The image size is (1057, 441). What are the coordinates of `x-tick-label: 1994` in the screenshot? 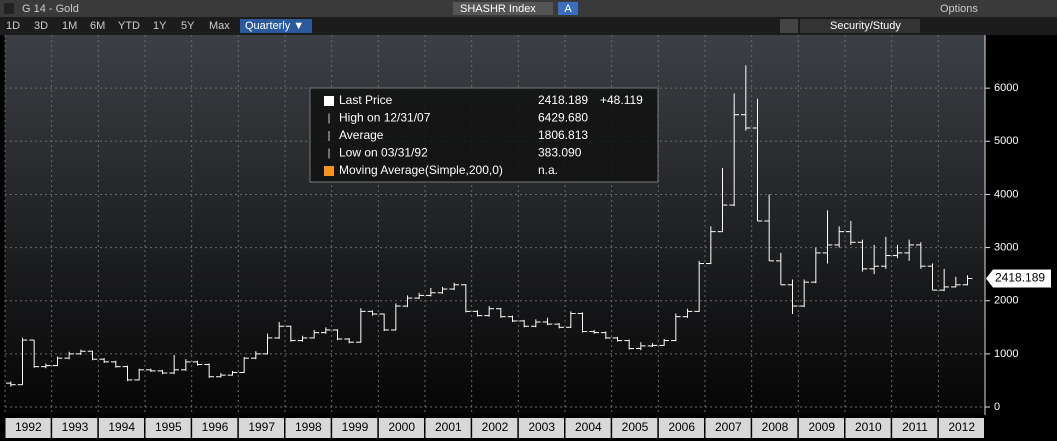 It's located at (121, 427).